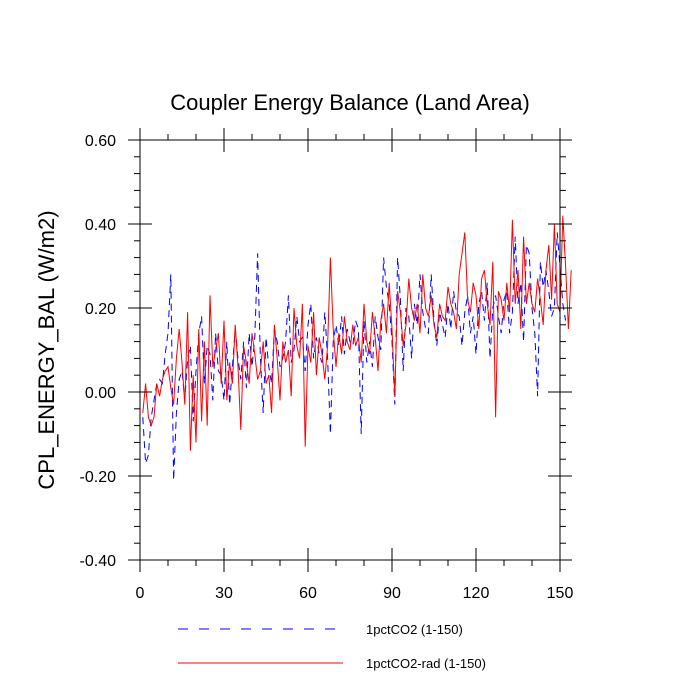  I want to click on legend: 1pctCO2 (1-150) 1pctCO2-rad (1-150), so click(332, 646).